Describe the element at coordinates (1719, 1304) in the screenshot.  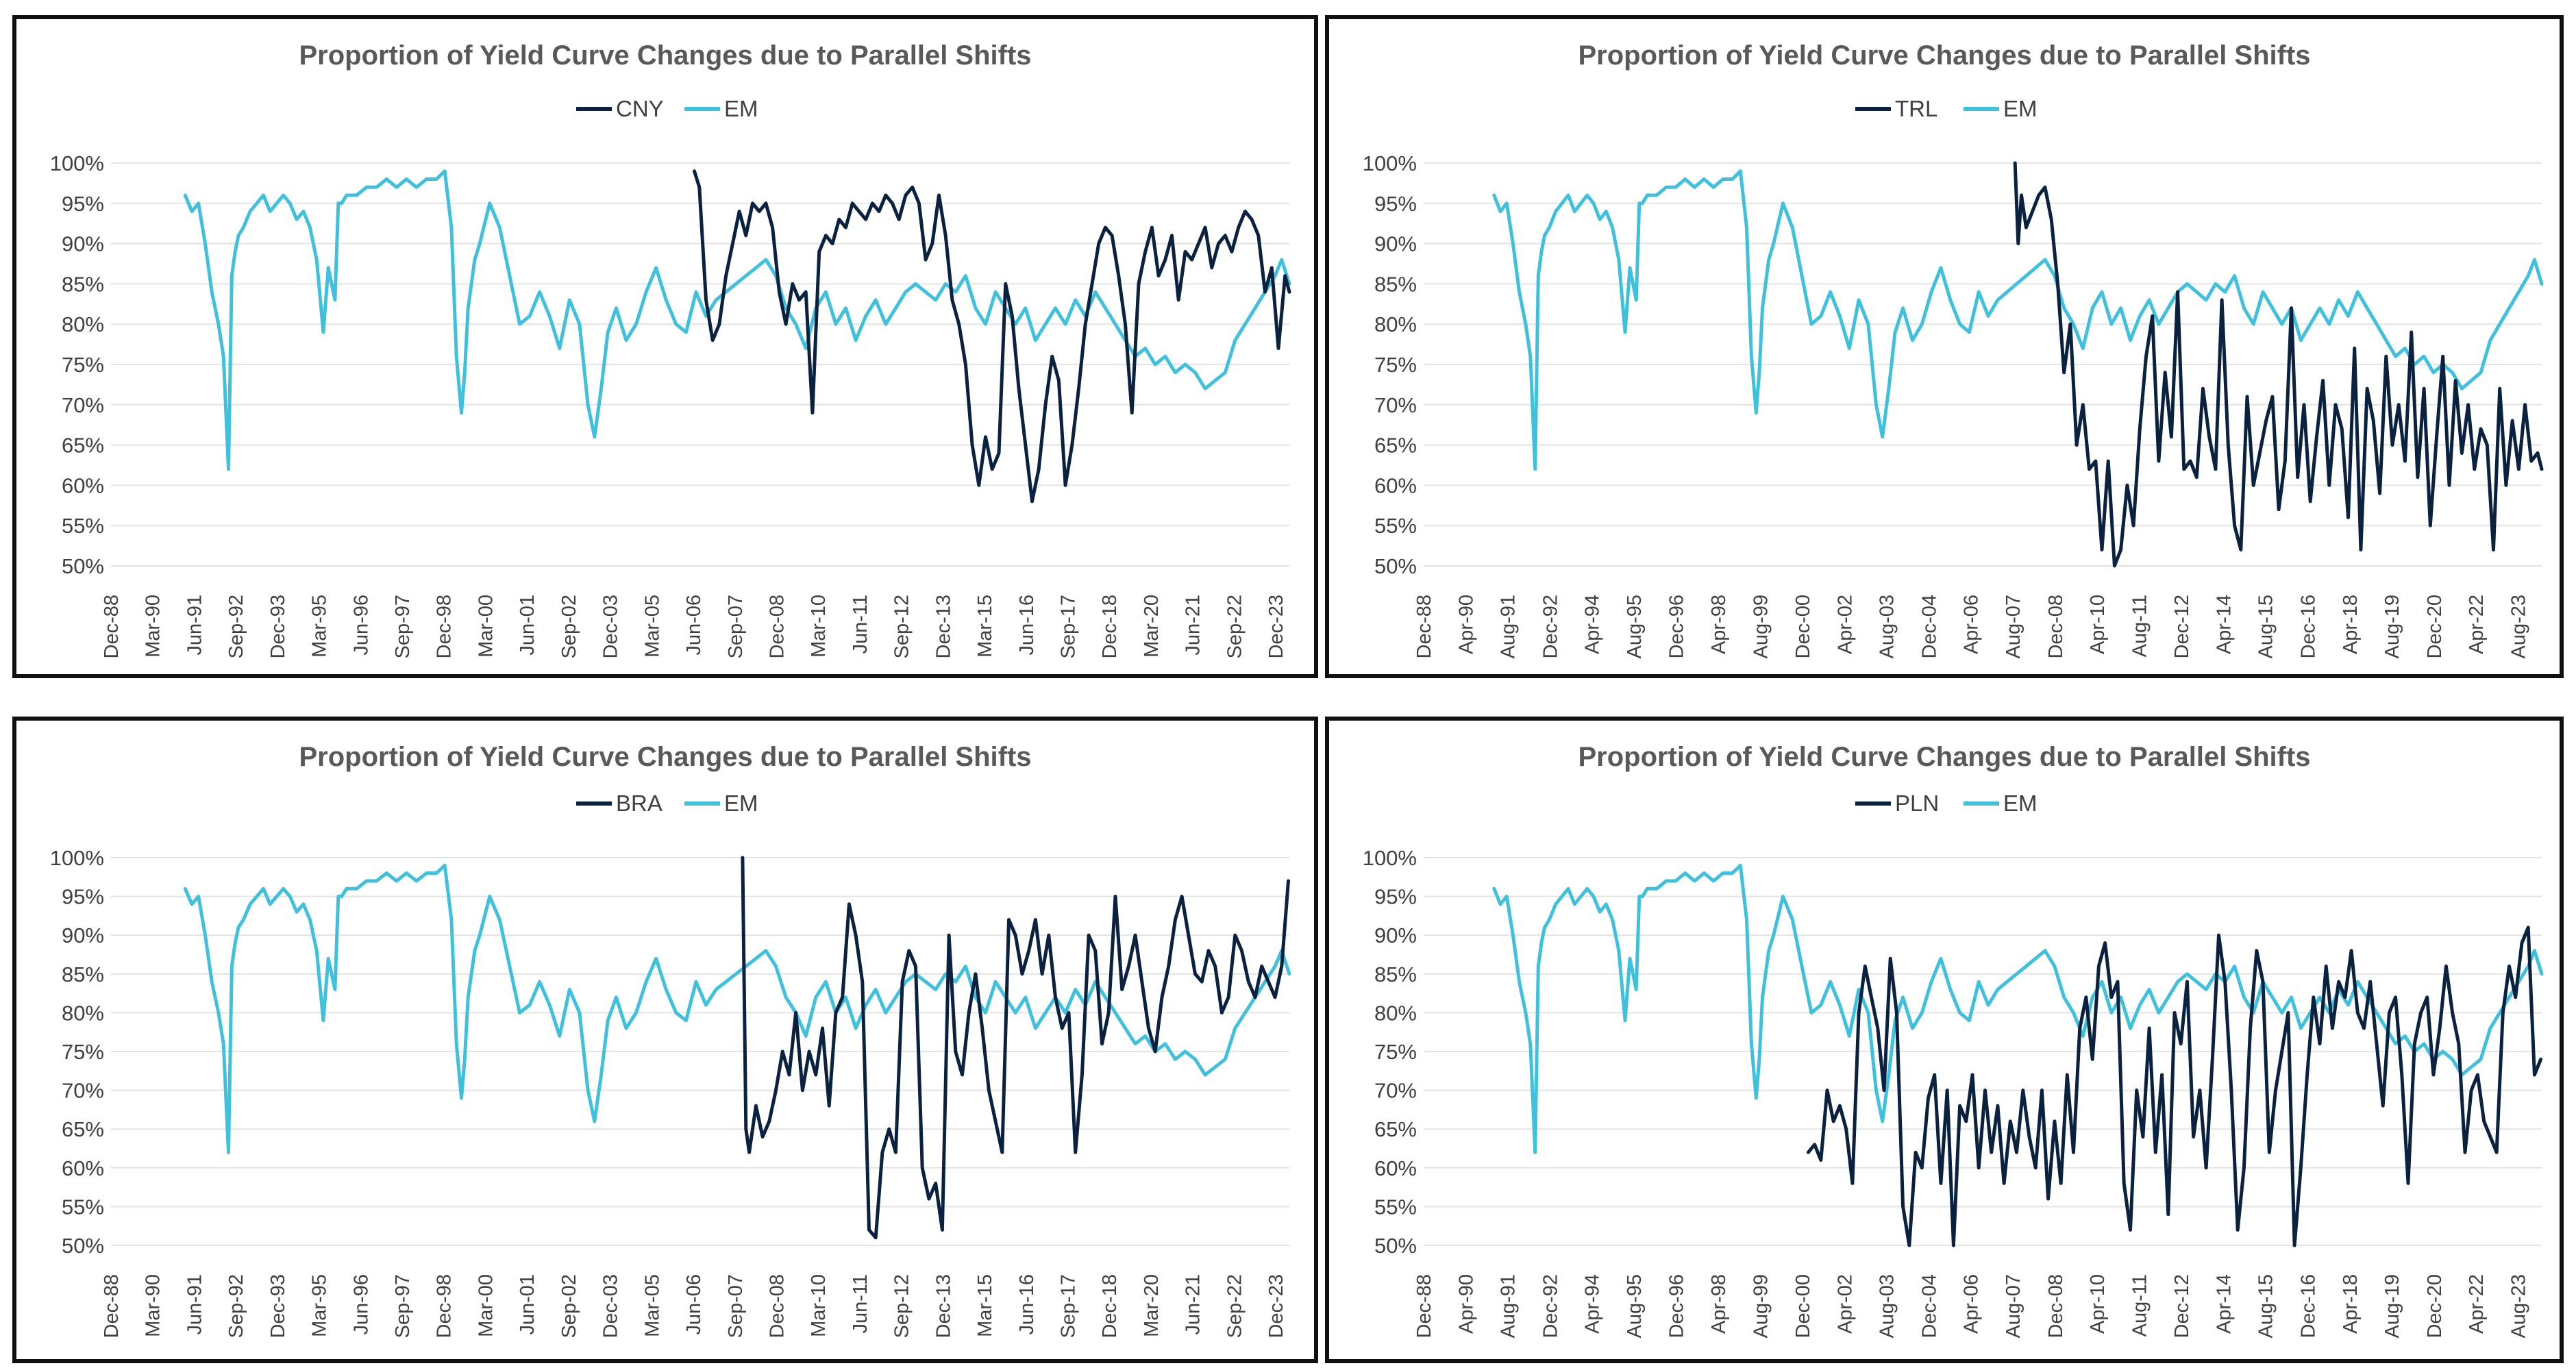
I see `x-tick-label: Apr-98` at that location.